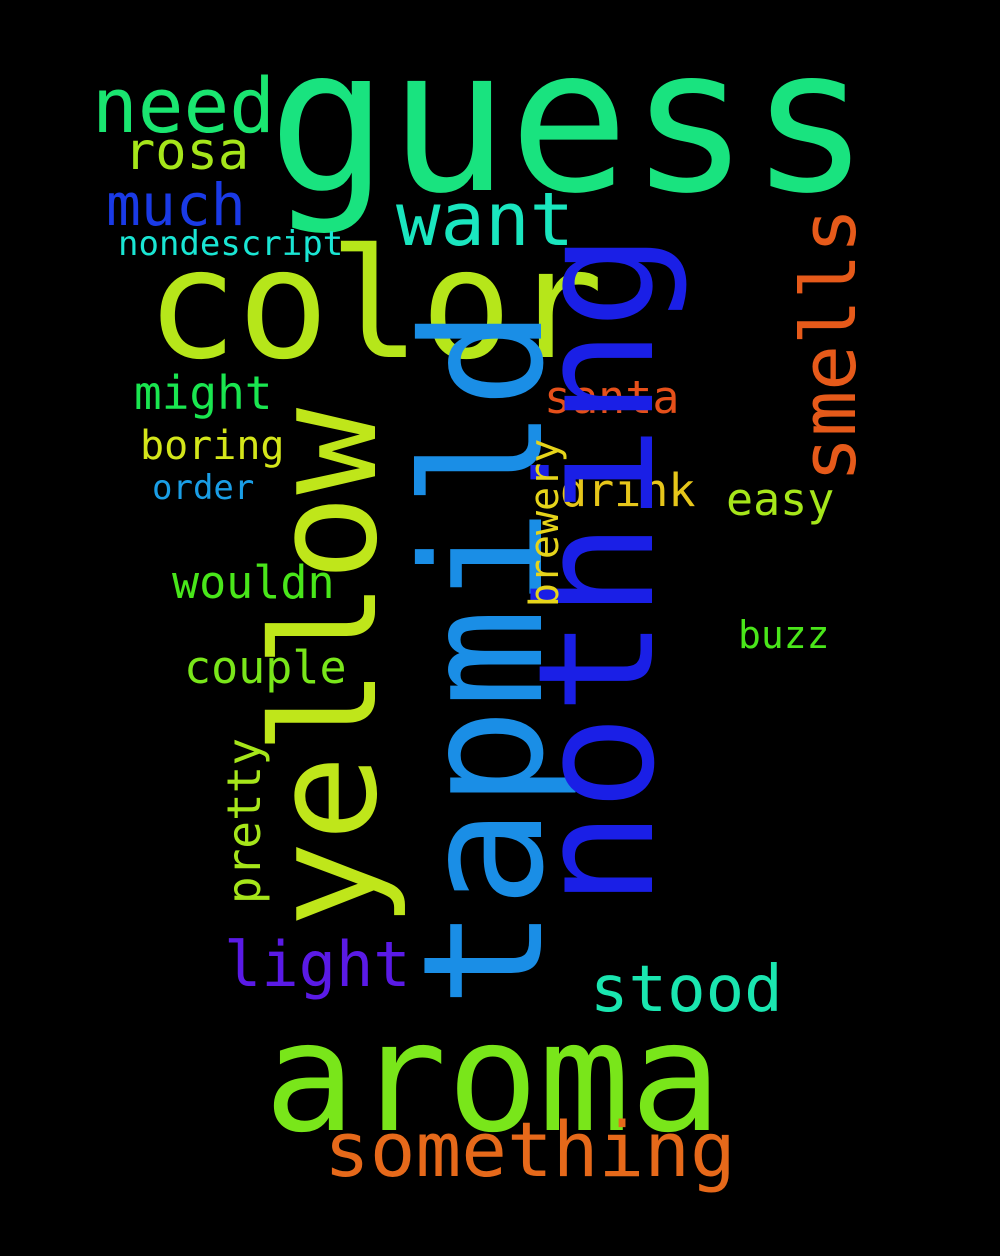  Describe the element at coordinates (244, 821) in the screenshot. I see `word-pretty: pretty` at that location.